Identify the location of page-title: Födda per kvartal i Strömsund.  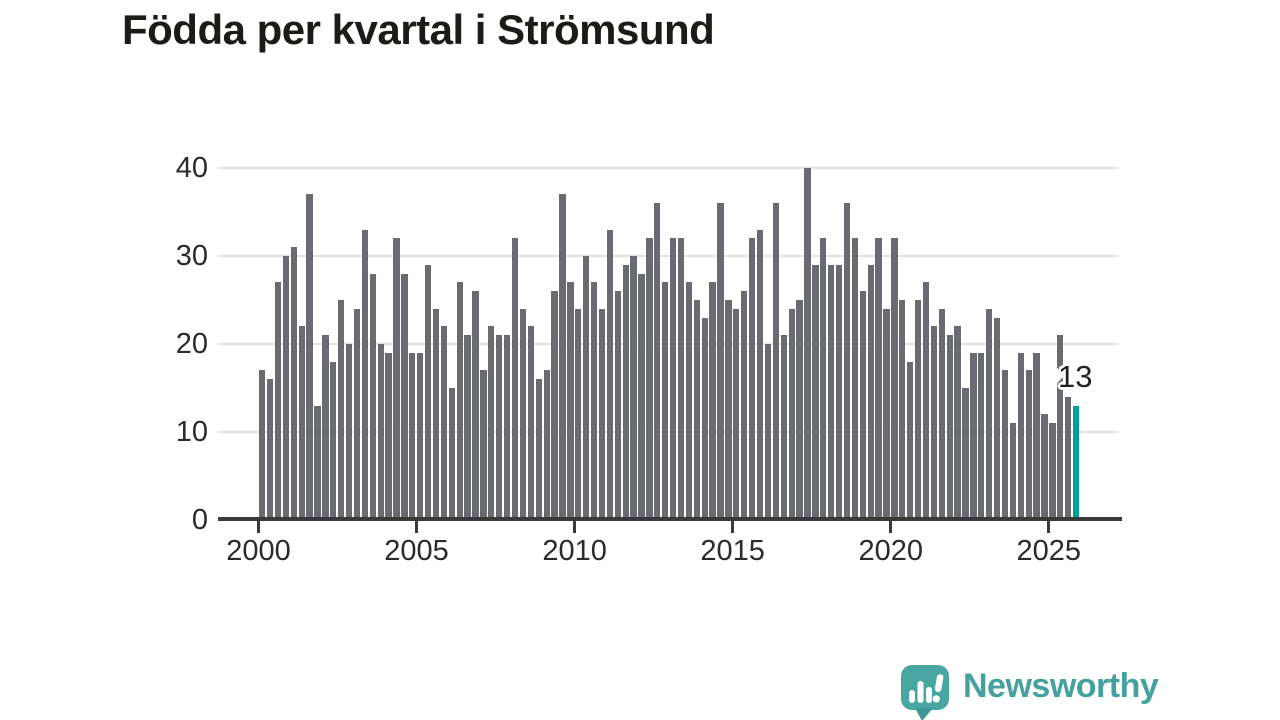
(418, 29).